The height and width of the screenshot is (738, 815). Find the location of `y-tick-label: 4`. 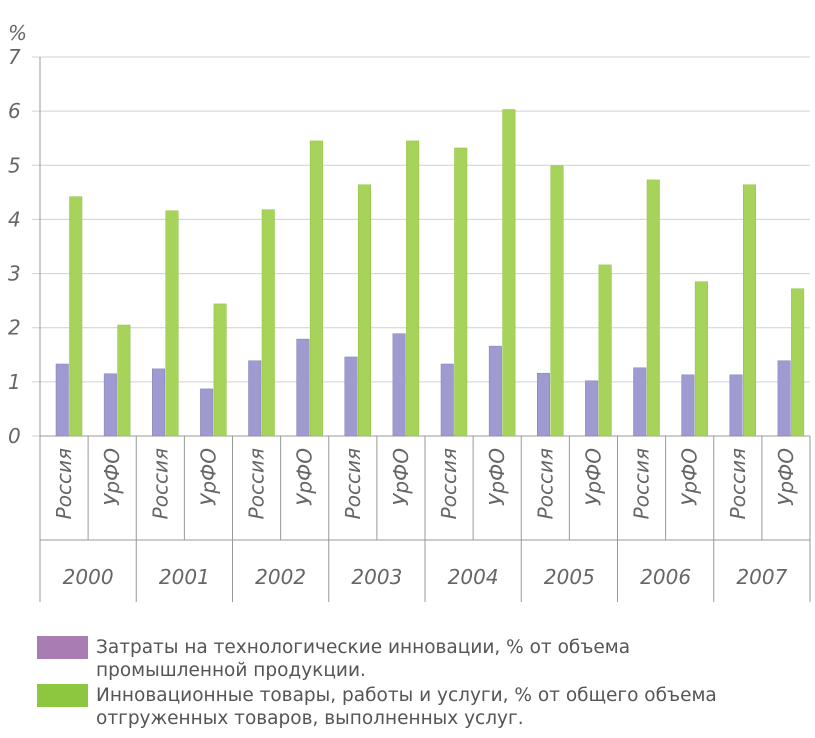

y-tick-label: 4 is located at coordinates (14, 219).